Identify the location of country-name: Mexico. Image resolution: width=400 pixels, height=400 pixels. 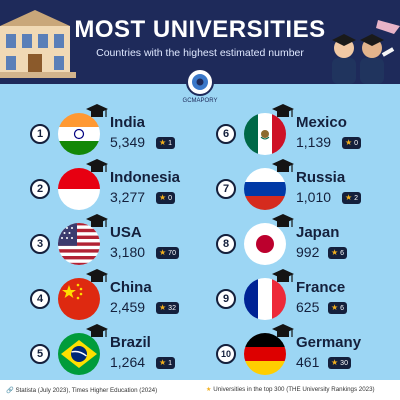
(321, 122).